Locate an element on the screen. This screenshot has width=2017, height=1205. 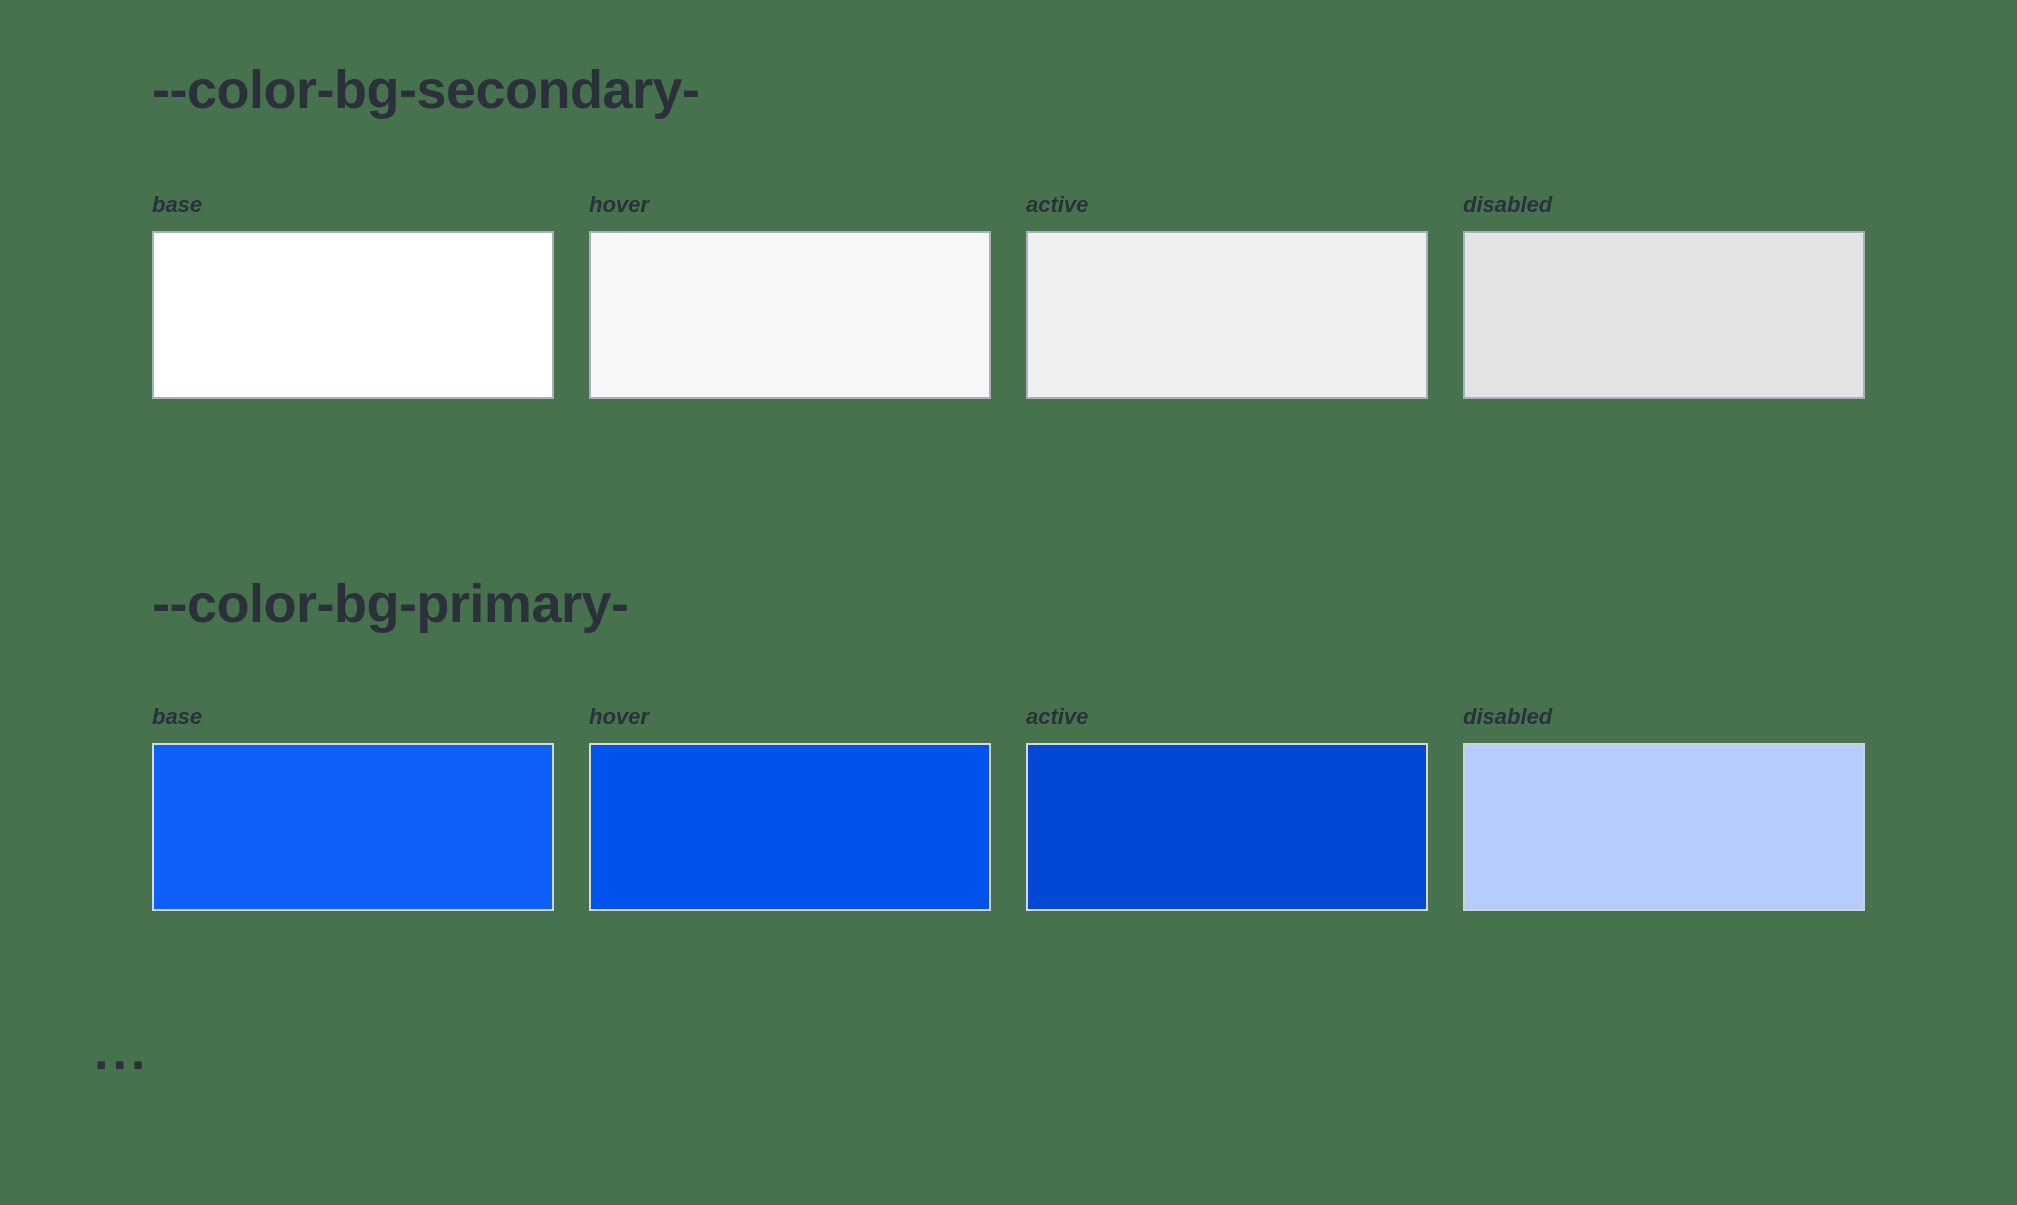
color-swatch-bg-secondary-hover is located at coordinates (790, 315).